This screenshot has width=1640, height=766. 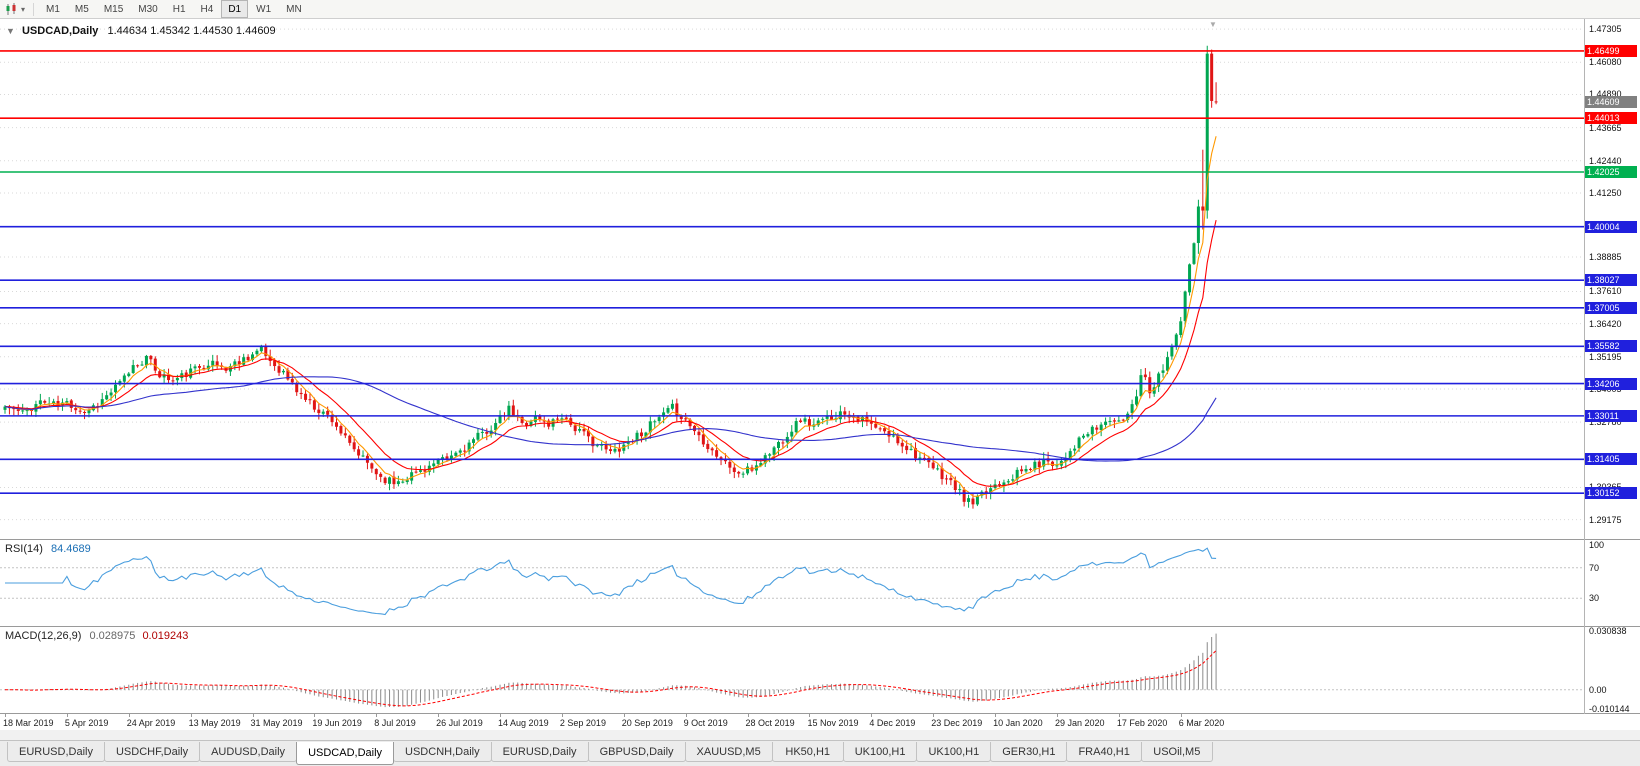 I want to click on date-label: 4 Dec 2019, so click(x=892, y=723).